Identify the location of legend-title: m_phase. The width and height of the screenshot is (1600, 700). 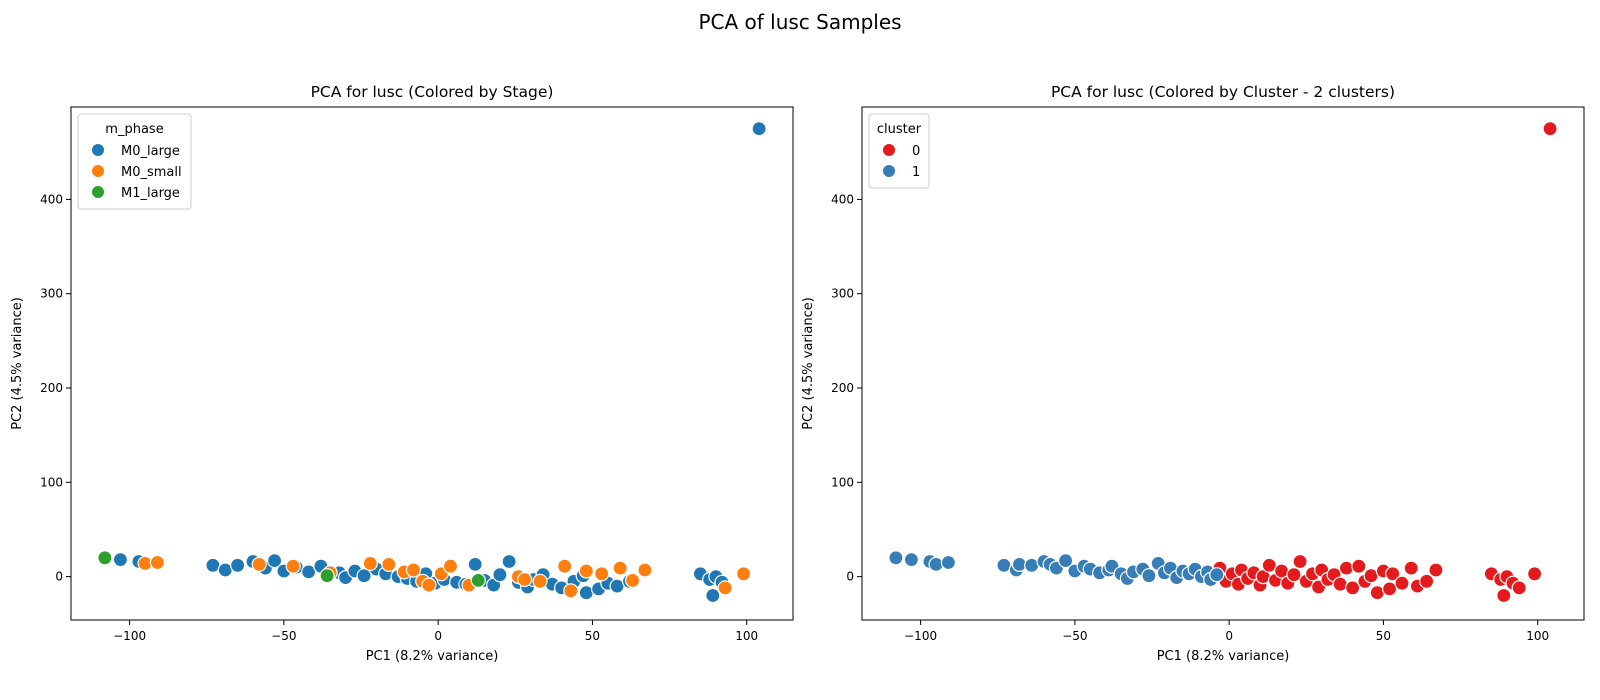
(134, 129).